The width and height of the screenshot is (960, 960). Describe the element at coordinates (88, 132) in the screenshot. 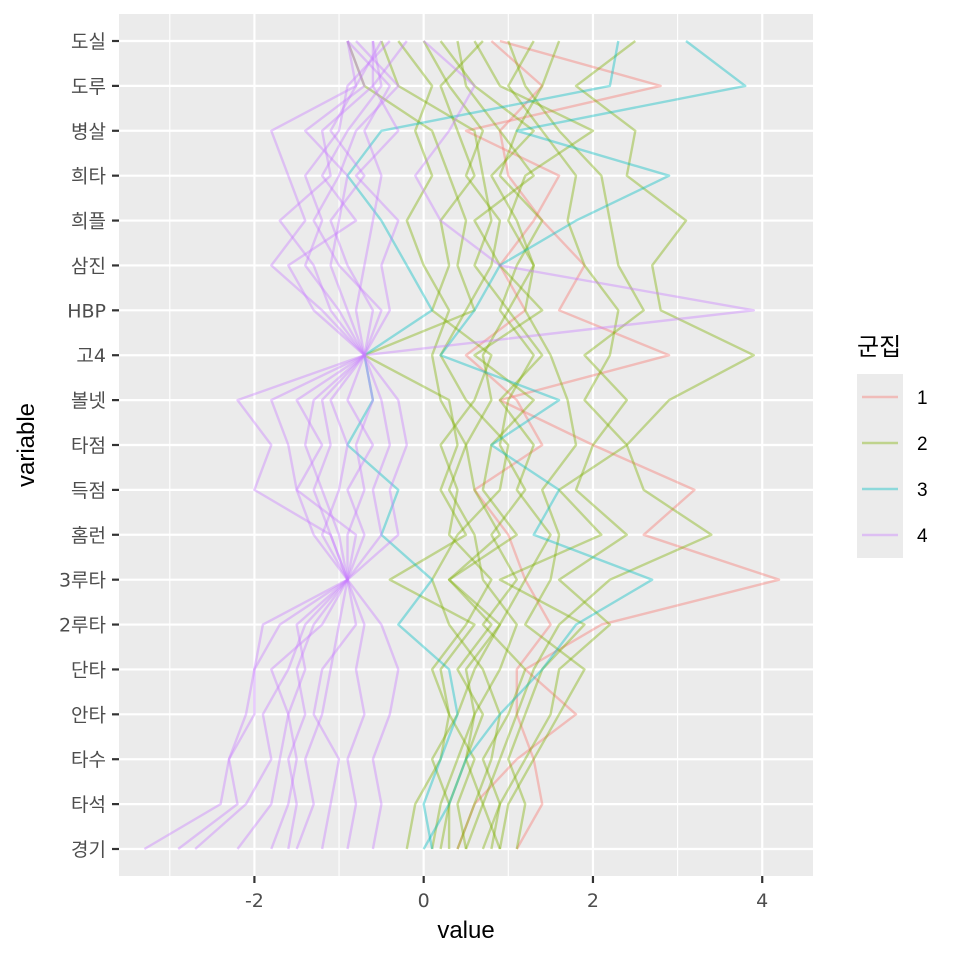

I see `y-tick-label: 병살` at that location.